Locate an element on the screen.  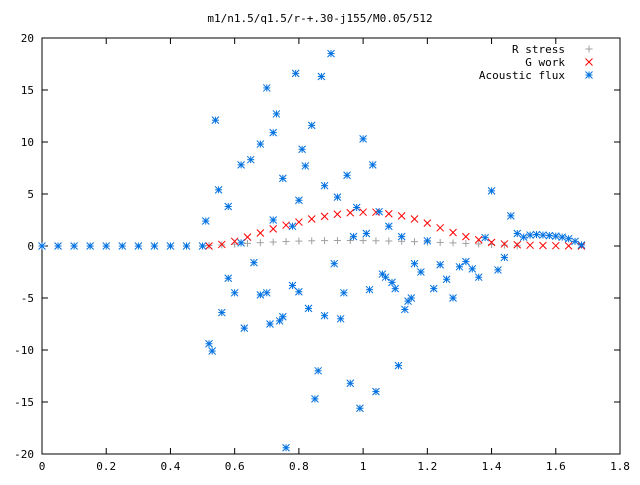
x-tick-label: 0 is located at coordinates (42, 466).